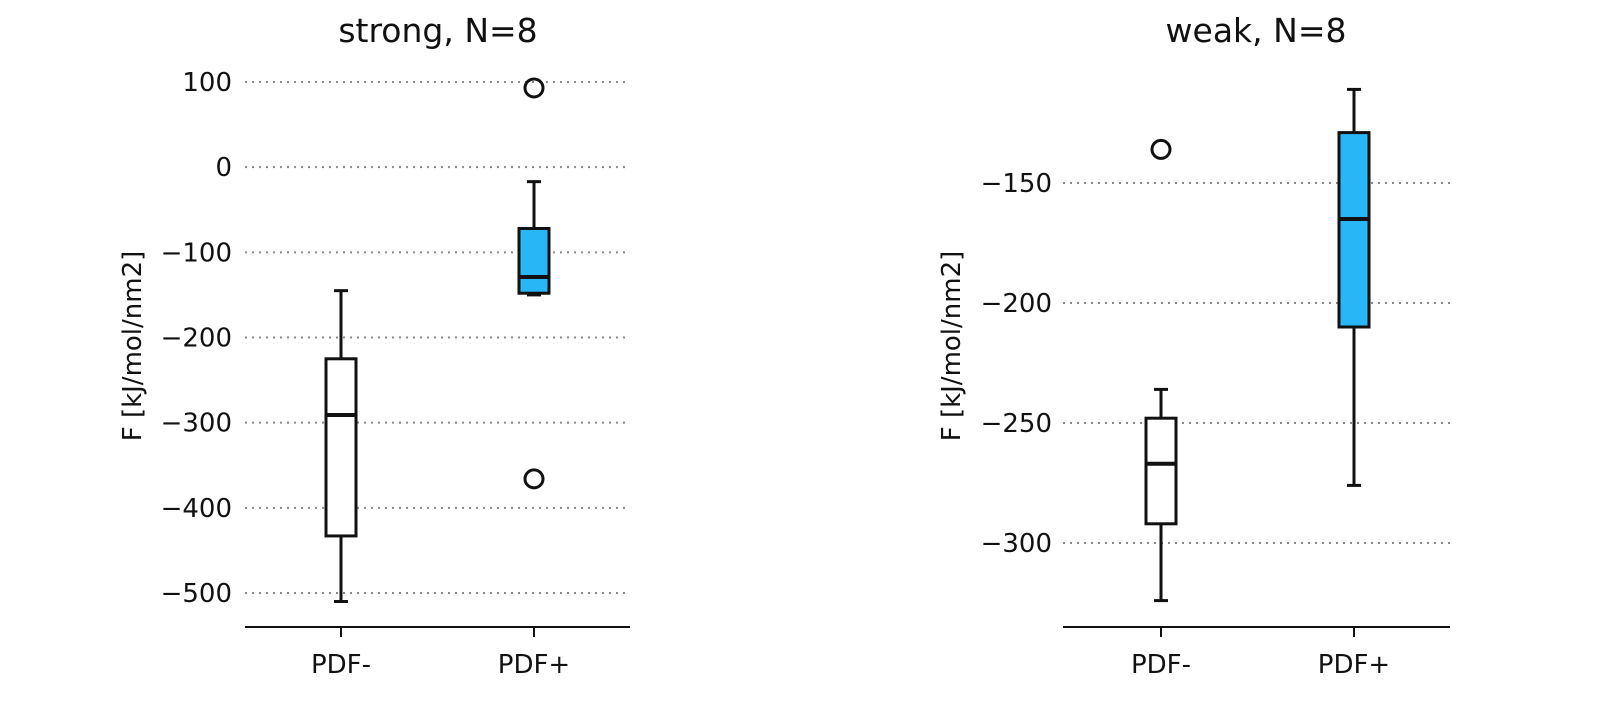 The image size is (1600, 708). What do you see at coordinates (1016, 304) in the screenshot?
I see `y-tick-label-weak: −200` at bounding box center [1016, 304].